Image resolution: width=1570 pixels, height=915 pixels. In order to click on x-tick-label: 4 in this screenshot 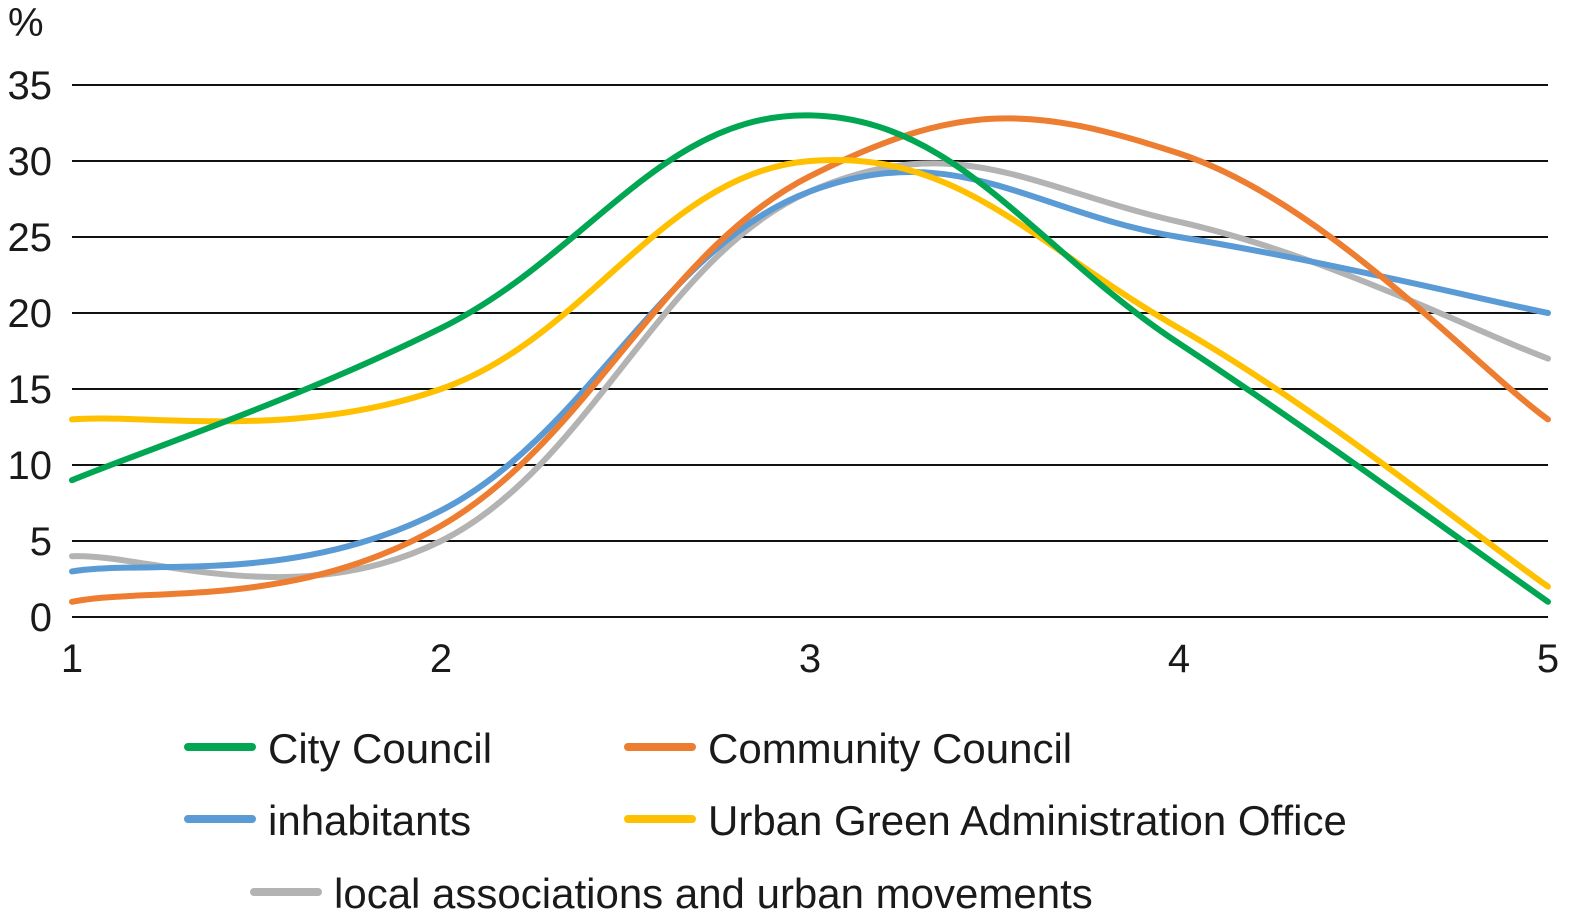, I will do `click(1179, 659)`.